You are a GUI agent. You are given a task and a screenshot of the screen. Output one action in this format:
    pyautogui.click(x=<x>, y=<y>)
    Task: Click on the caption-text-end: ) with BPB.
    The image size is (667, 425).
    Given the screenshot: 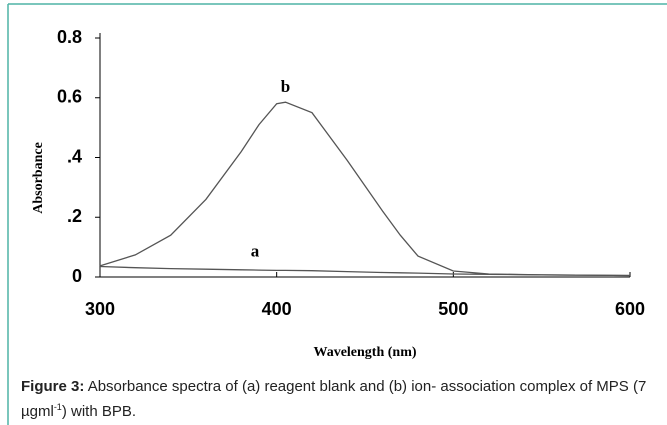 What is the action you would take?
    pyautogui.click(x=99, y=411)
    